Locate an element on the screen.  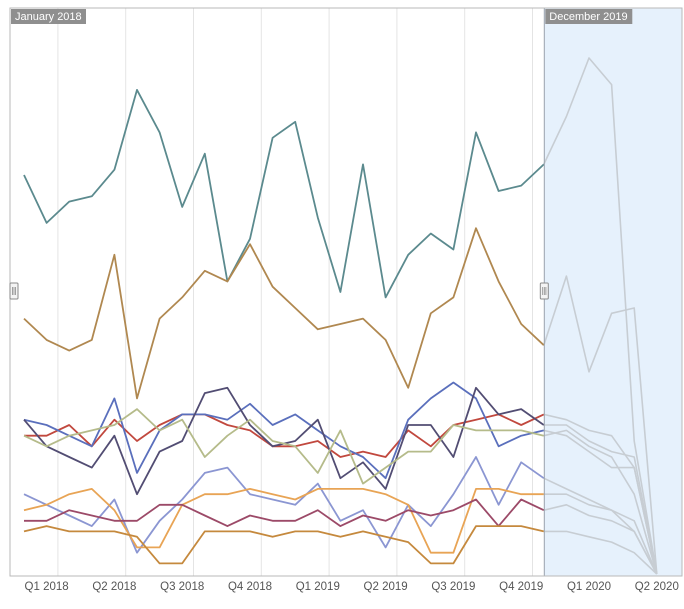
range-start-label-text: January 2018 is located at coordinates (48, 17).